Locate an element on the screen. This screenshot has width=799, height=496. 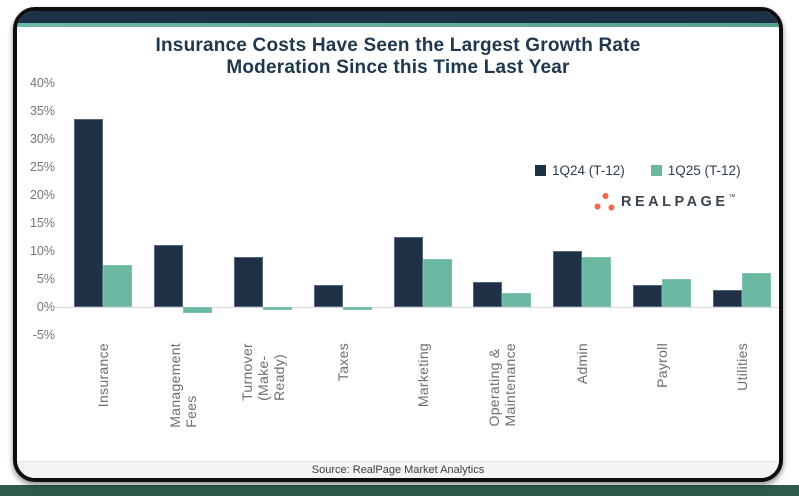
realpage-logo: REALPAGE™ is located at coordinates (666, 201).